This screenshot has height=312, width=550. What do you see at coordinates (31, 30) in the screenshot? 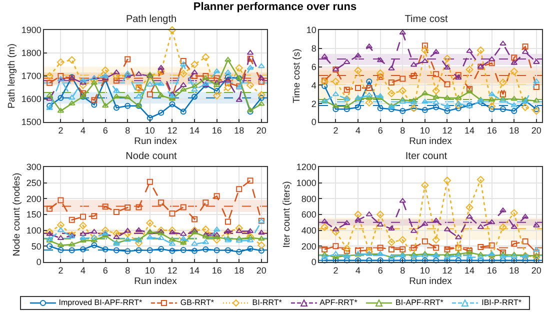
I see `y-tick-label: 1900` at bounding box center [31, 30].